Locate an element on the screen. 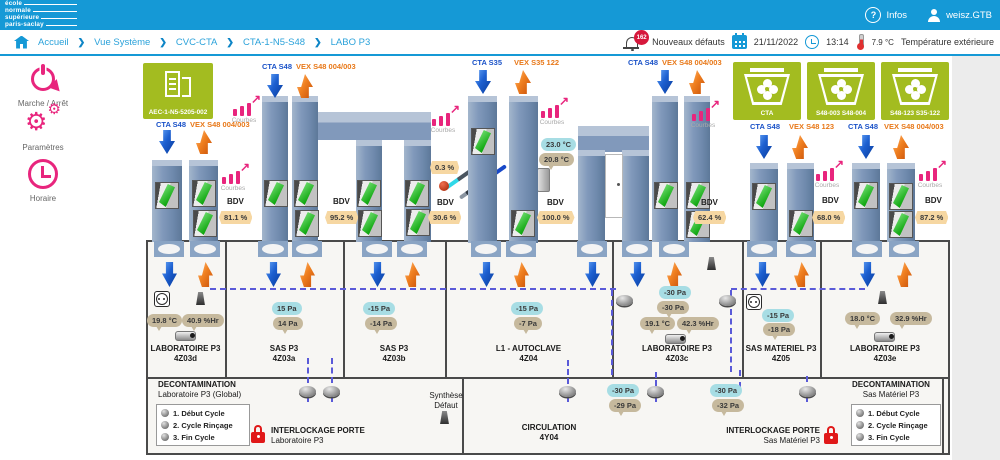 This screenshot has width=1000, height=460. measurement-badge: -15 Pa is located at coordinates (778, 315).